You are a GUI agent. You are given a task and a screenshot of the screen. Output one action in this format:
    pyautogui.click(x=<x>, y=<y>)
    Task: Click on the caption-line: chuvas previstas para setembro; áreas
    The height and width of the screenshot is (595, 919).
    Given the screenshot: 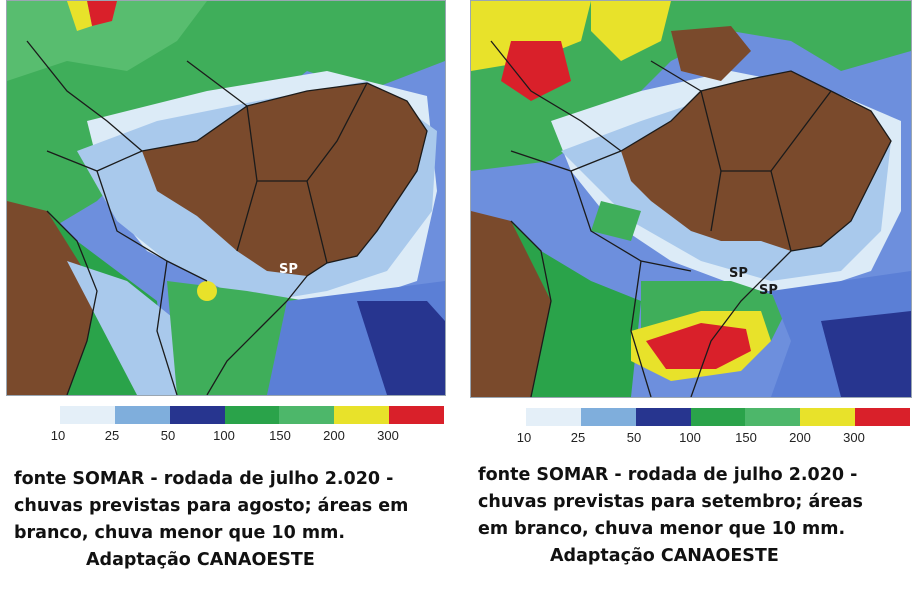 What is the action you would take?
    pyautogui.click(x=670, y=502)
    